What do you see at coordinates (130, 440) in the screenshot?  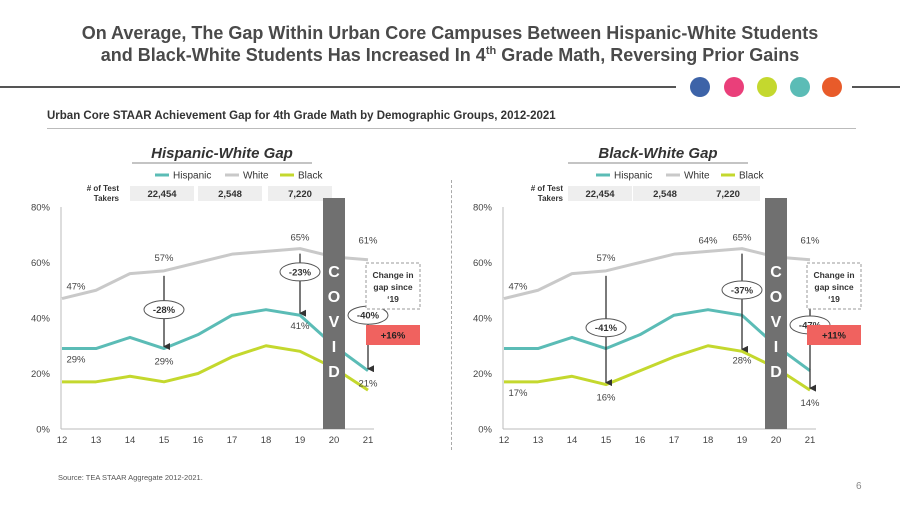 I see `panel1-x-tick-14: 14` at bounding box center [130, 440].